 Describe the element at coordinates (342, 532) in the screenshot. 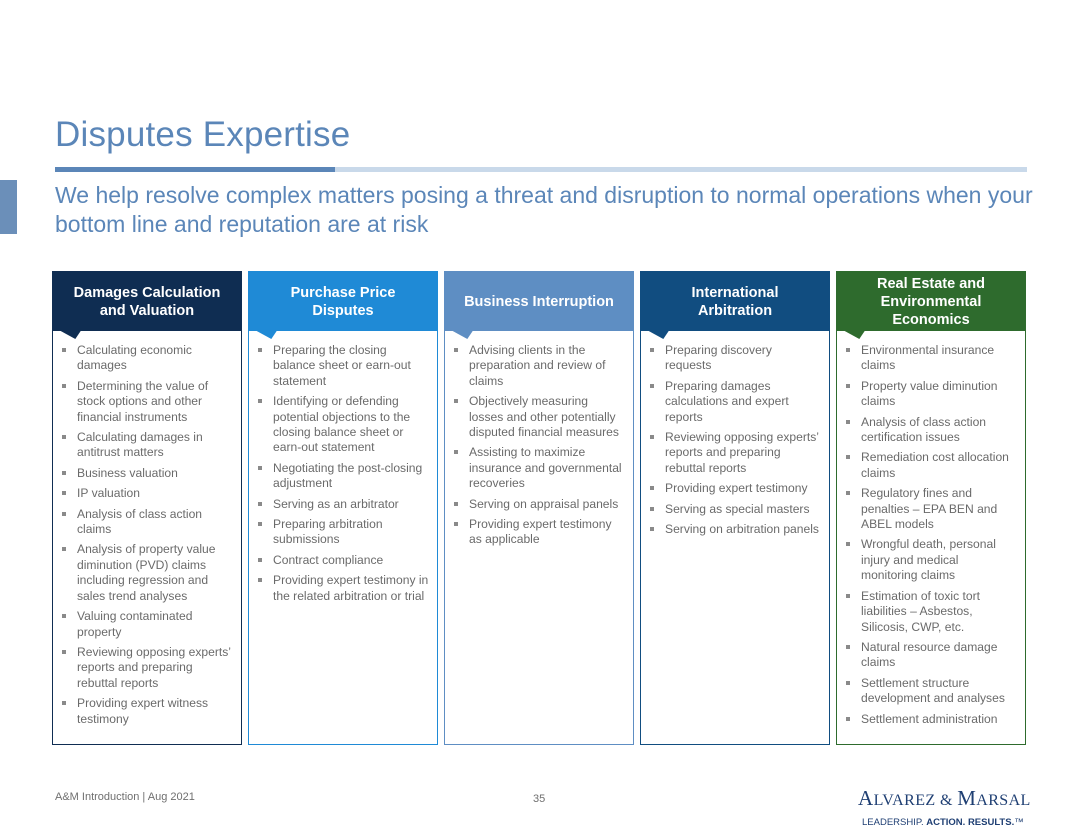

I see `list-item: Preparing arbitration submissions` at that location.